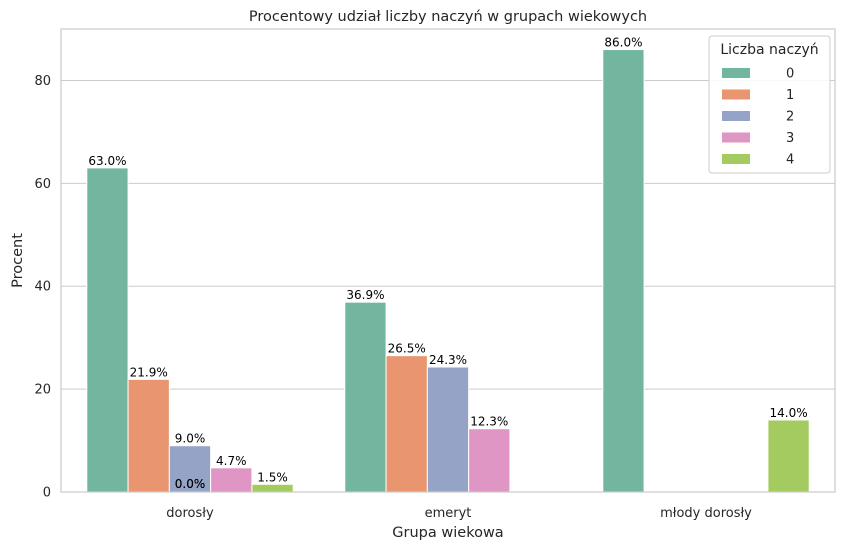  What do you see at coordinates (365, 295) in the screenshot?
I see `data-label: 36.9%` at bounding box center [365, 295].